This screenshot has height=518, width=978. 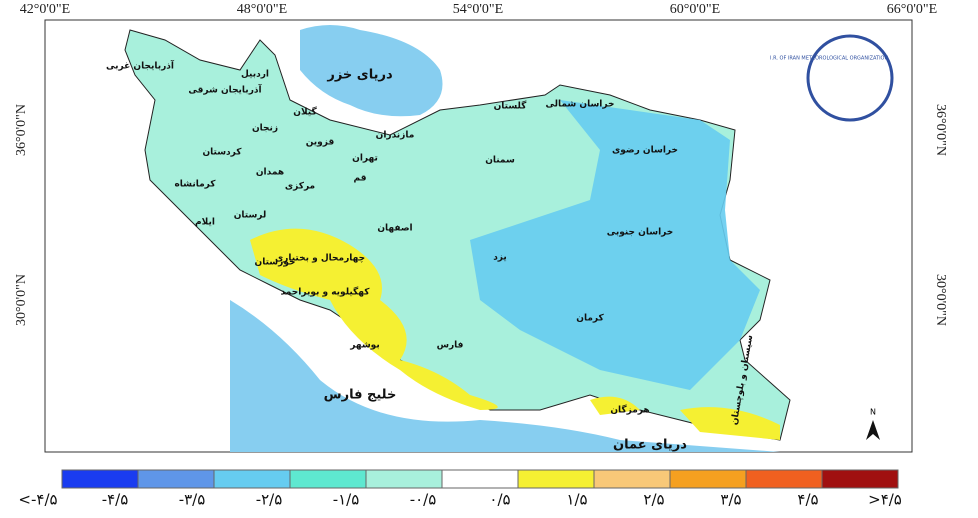 I want to click on province-label: کرمان, so click(x=590, y=319).